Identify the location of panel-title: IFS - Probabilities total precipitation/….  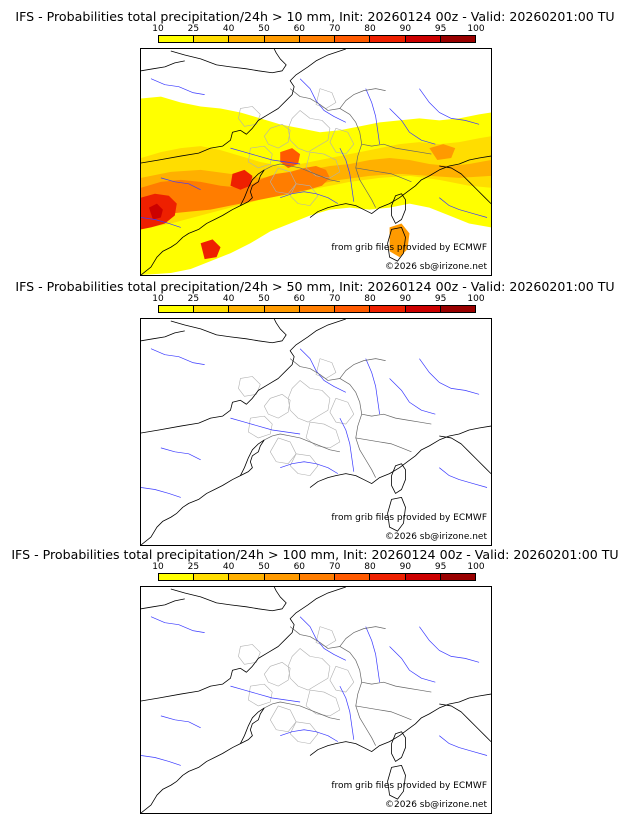
(315, 554).